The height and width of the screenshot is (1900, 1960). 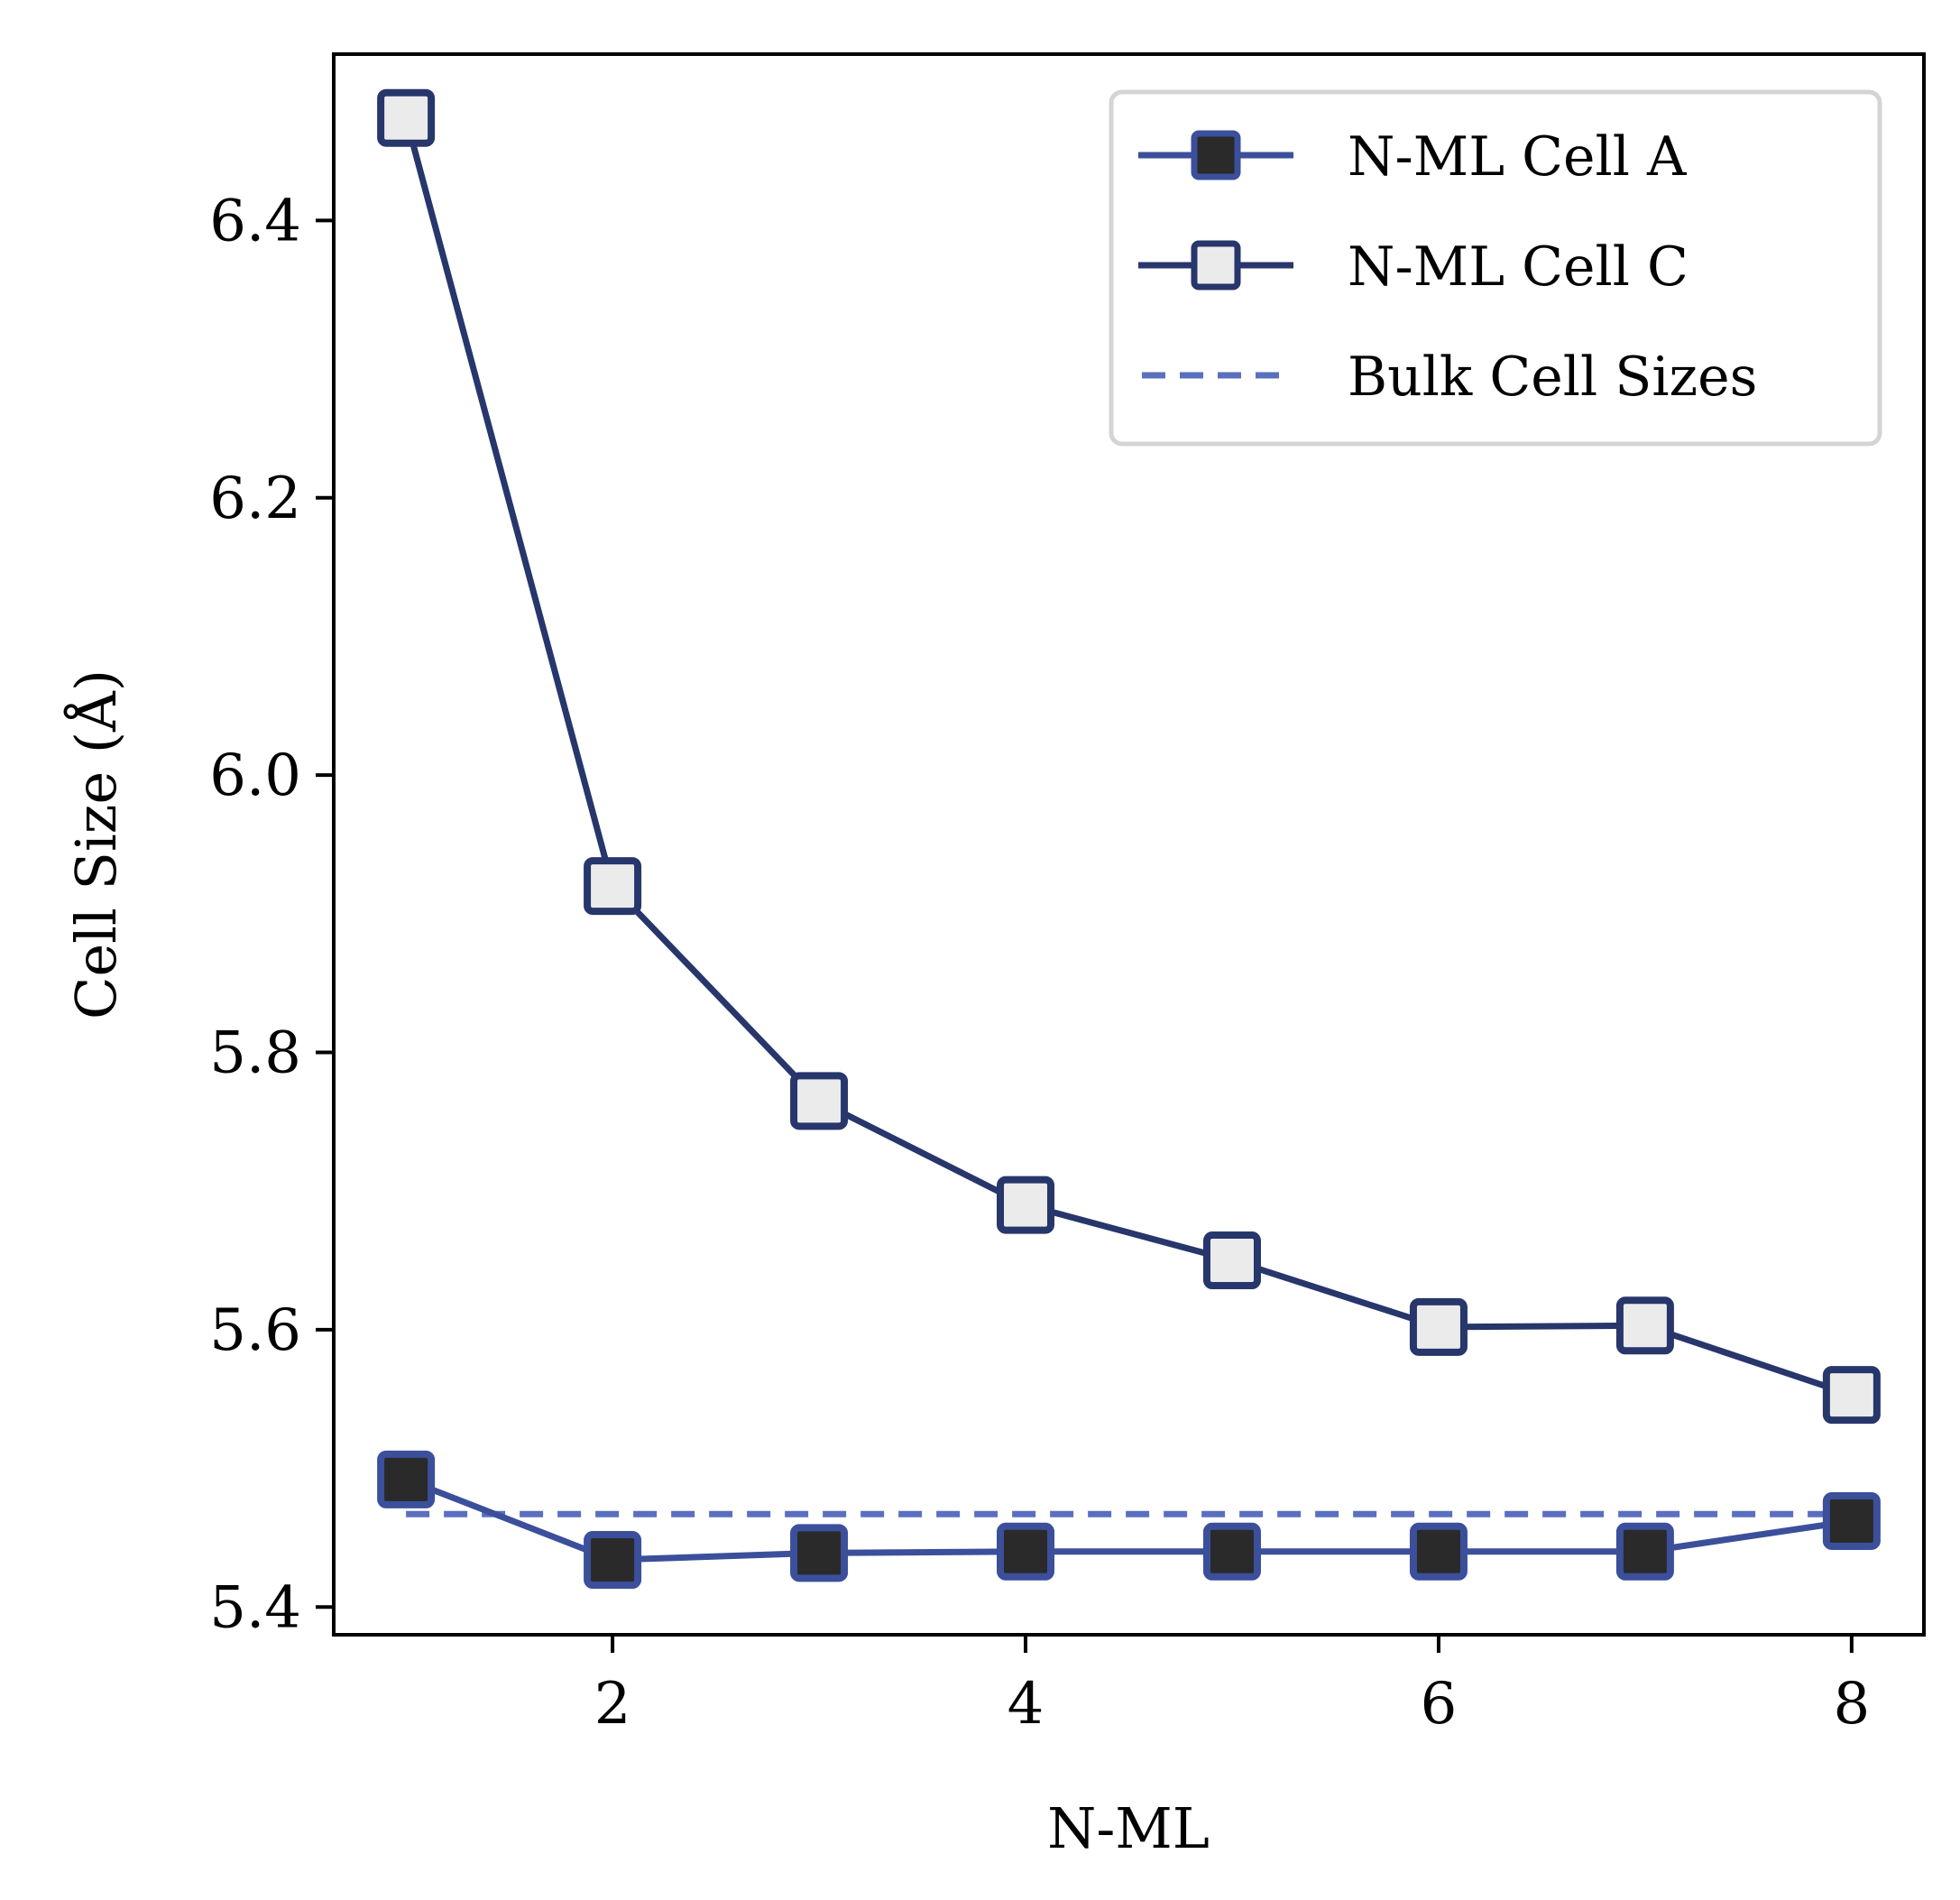 I want to click on legend: N-ML Cell A N-ML Cell C Bulk Cell Sizes, so click(x=1495, y=268).